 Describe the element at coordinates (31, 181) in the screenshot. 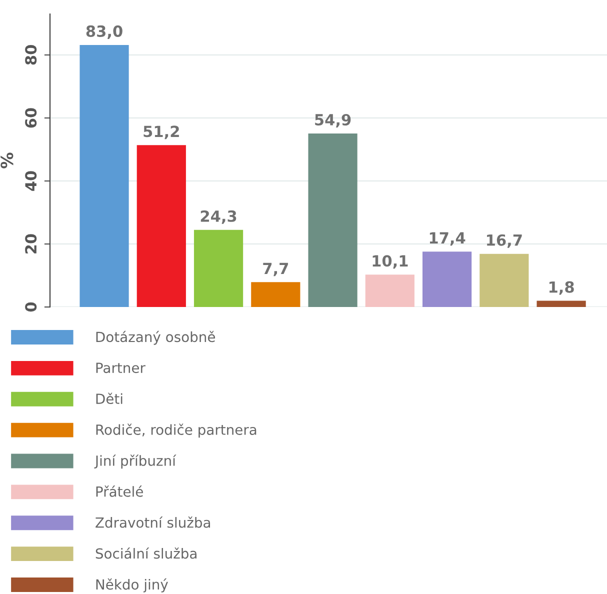

I see `y-tick-label: 40` at that location.